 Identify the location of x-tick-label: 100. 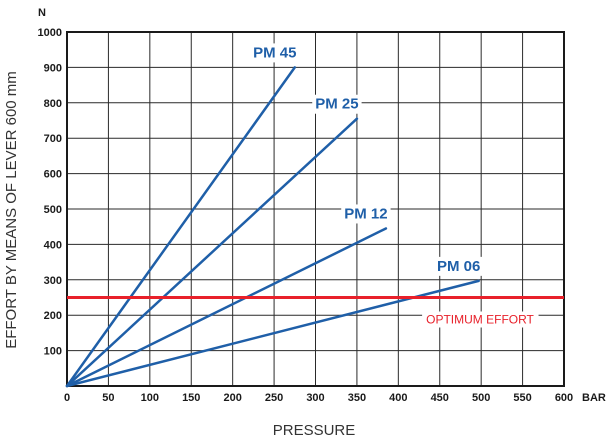
(150, 398).